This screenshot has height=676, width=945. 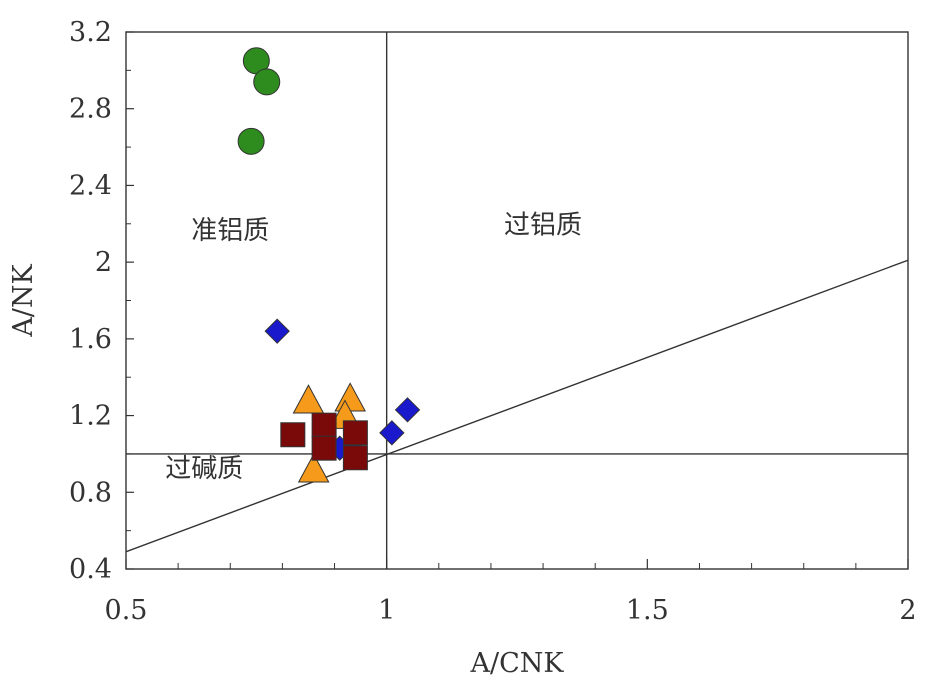 What do you see at coordinates (23, 300) in the screenshot?
I see `y-axis-title: A/NK` at bounding box center [23, 300].